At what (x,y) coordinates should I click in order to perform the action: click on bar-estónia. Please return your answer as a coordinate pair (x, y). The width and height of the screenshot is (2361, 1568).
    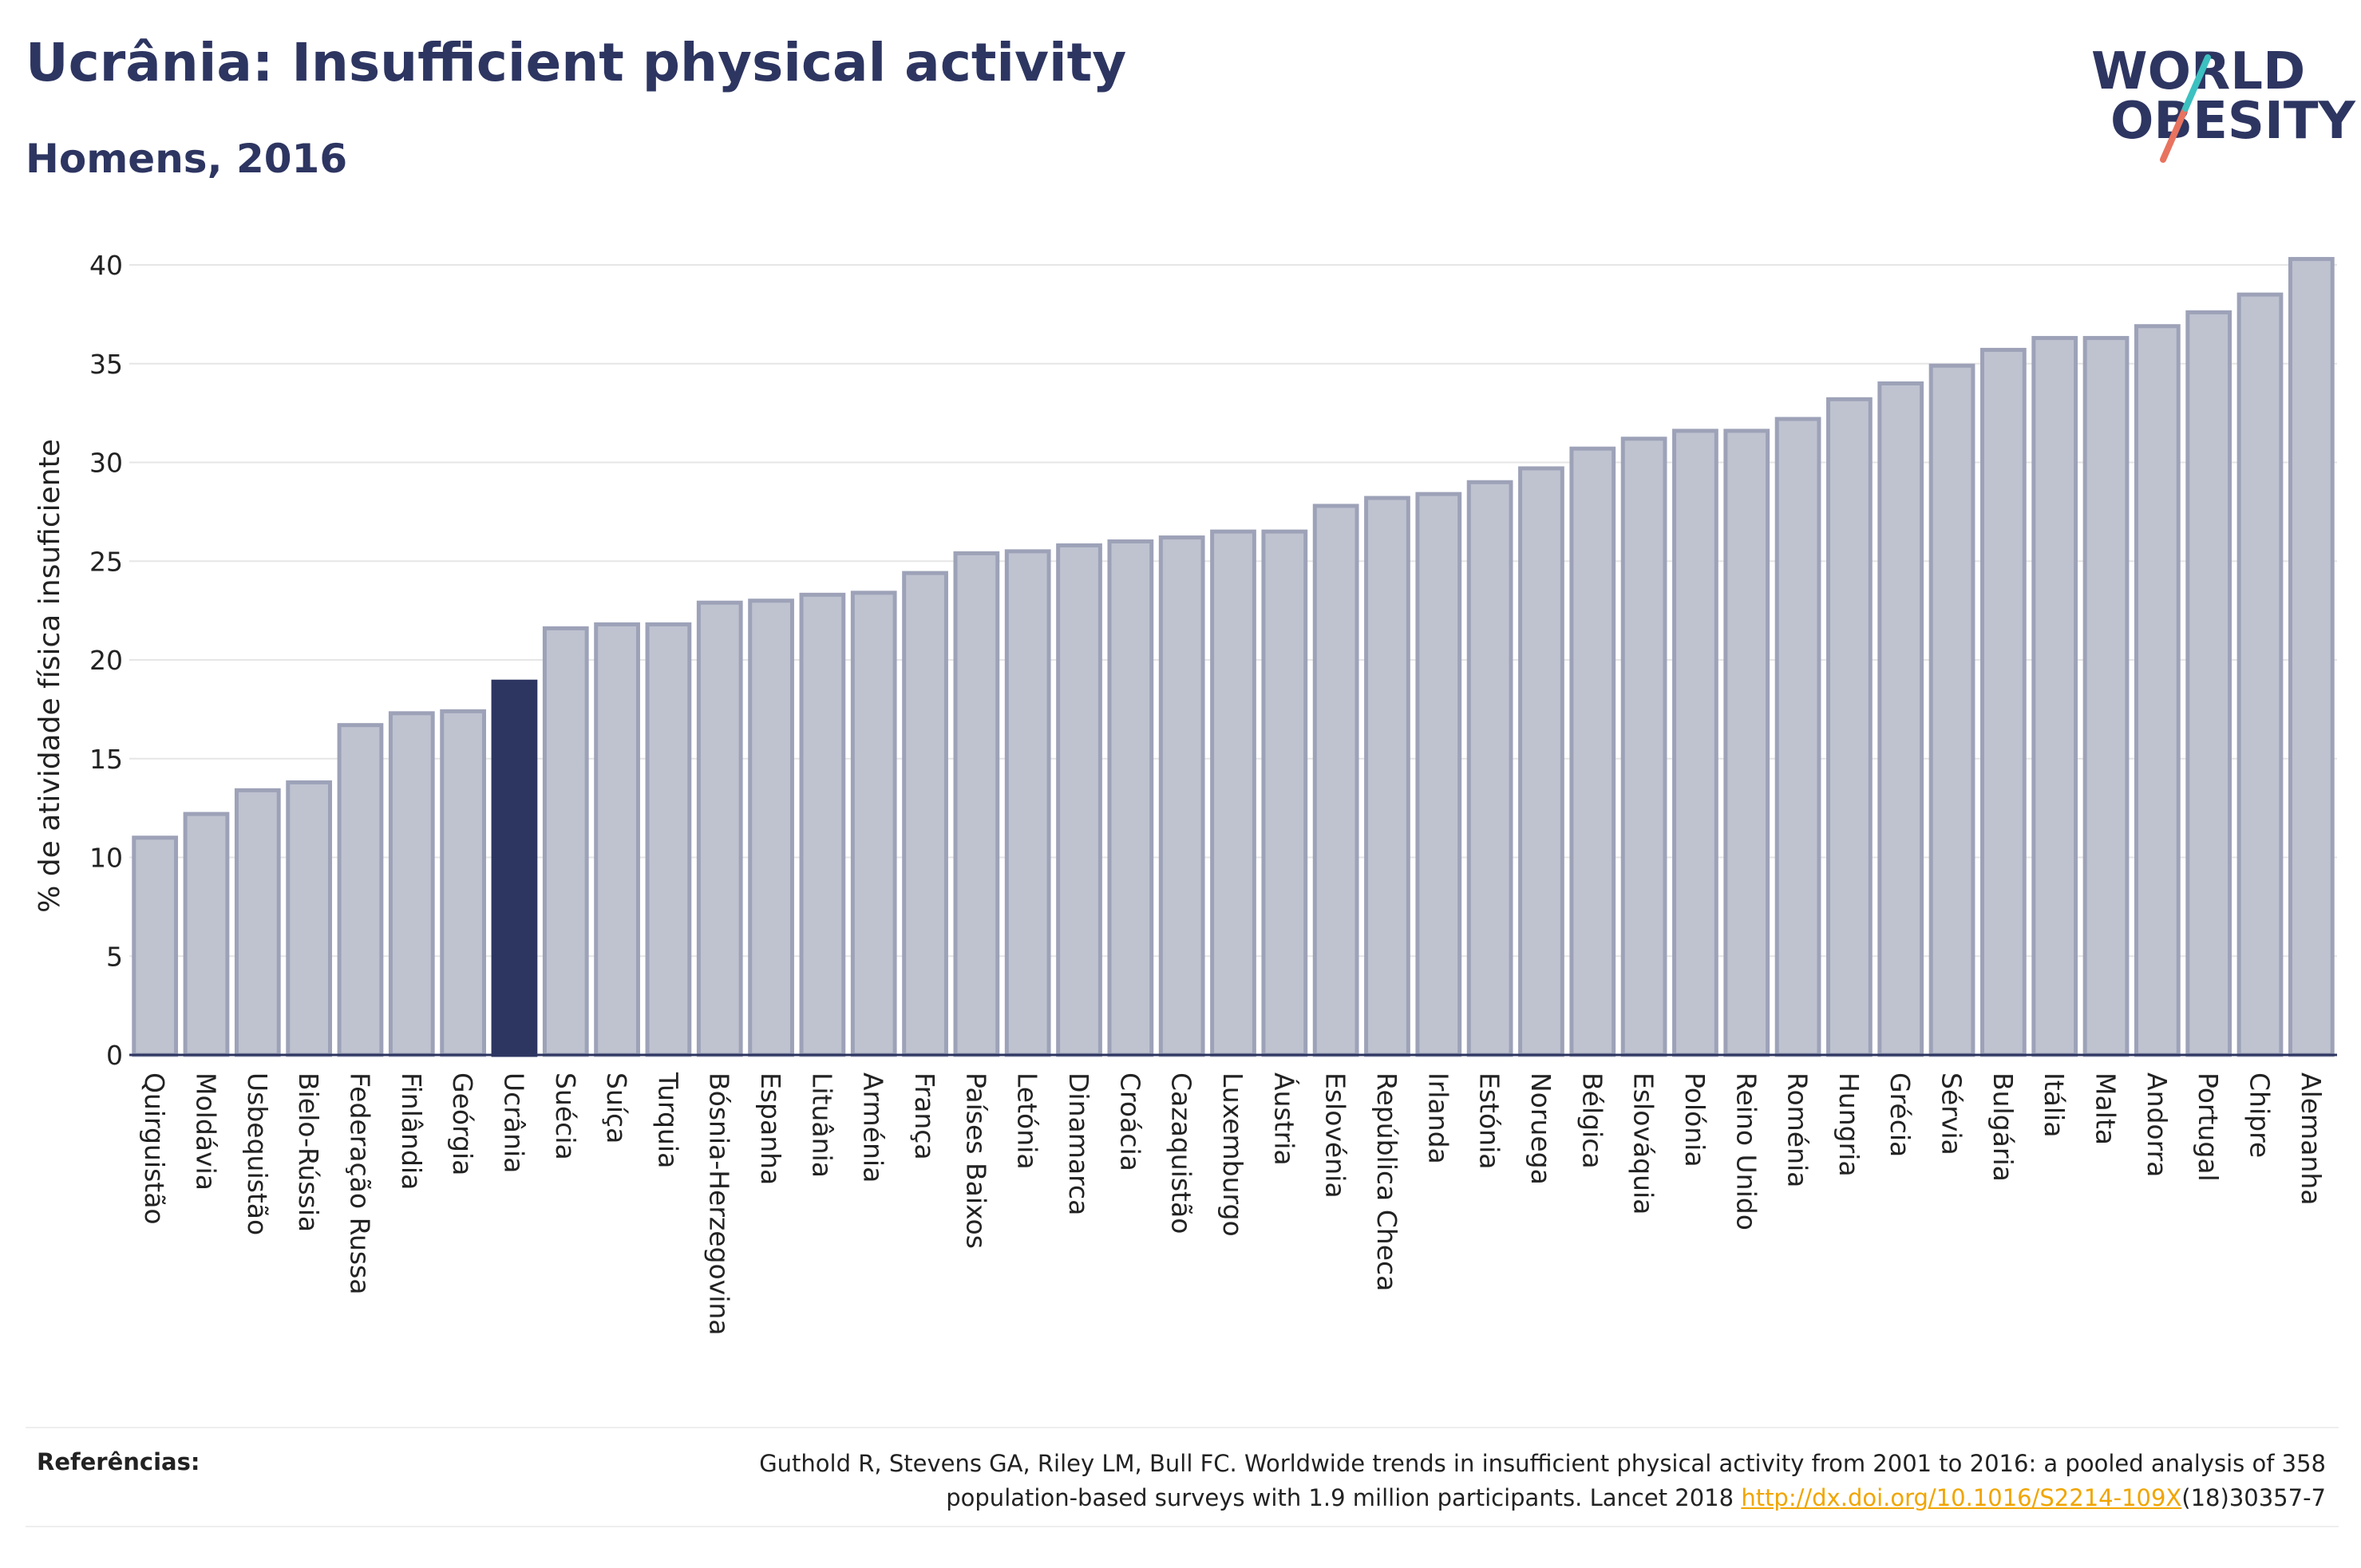
    Looking at the image, I should click on (1489, 768).